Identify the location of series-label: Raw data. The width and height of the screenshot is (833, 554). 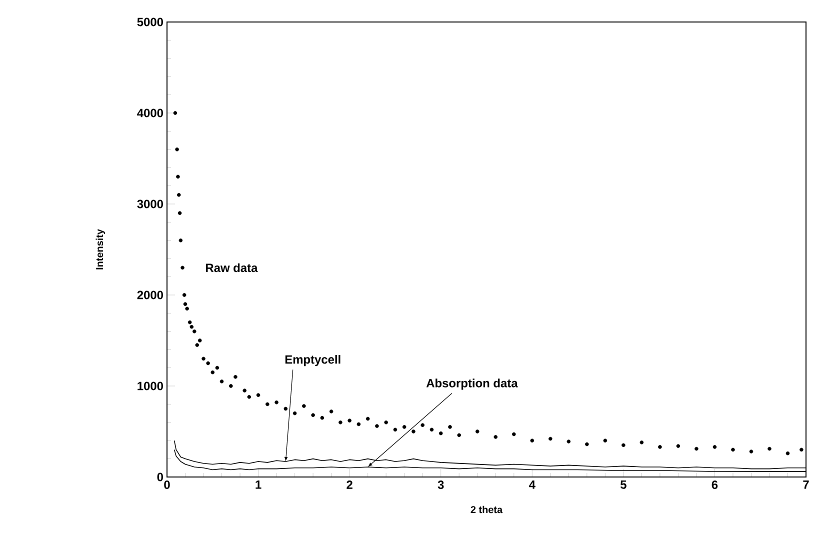
(232, 267).